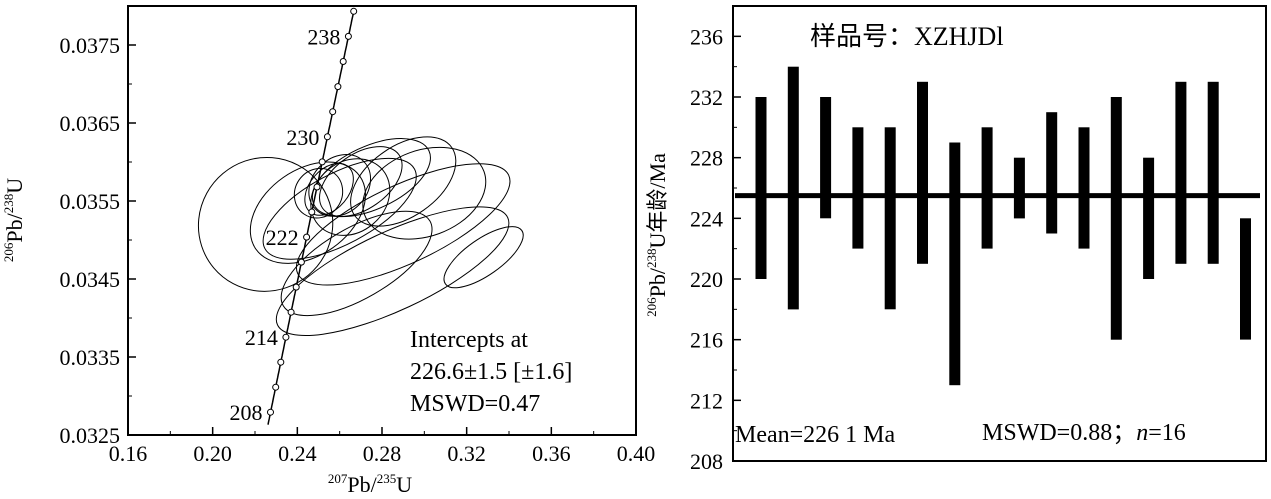 This screenshot has height=499, width=1271. I want to click on y-tick-label: 0.0325, so click(90, 435).